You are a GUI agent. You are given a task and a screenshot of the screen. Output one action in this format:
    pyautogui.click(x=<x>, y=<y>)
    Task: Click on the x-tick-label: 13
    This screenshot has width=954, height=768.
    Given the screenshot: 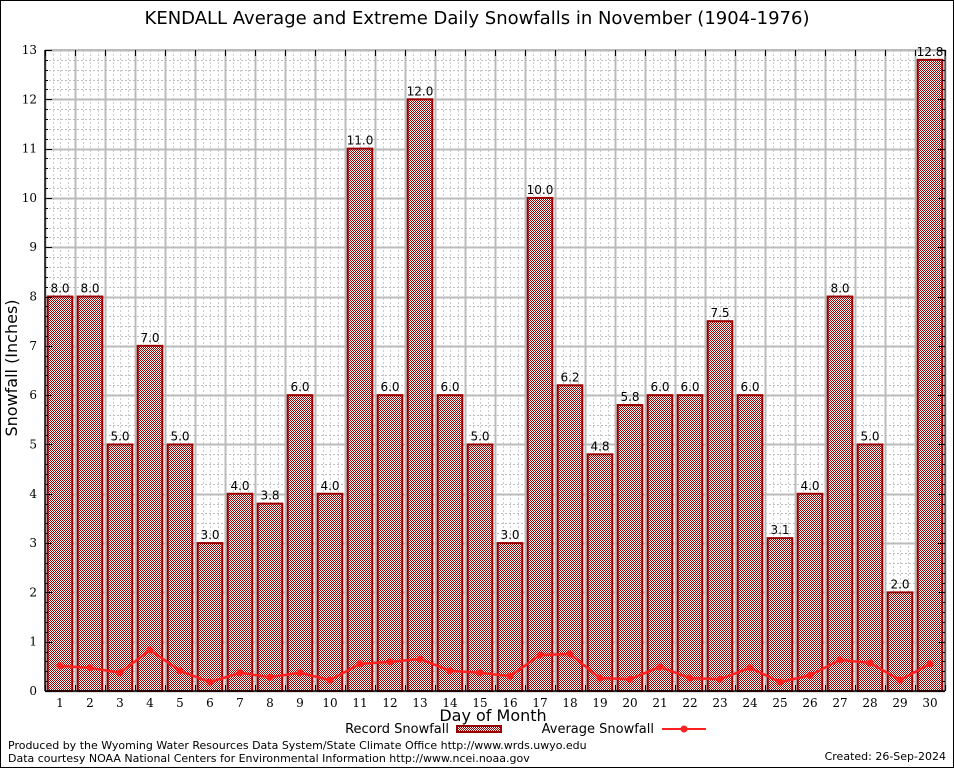 What is the action you would take?
    pyautogui.click(x=419, y=703)
    